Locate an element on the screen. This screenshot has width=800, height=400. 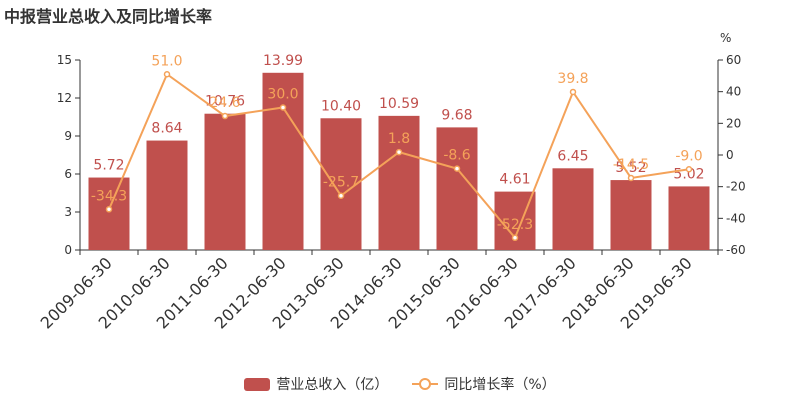
growth-data-label: 51.0 is located at coordinates (166, 61).